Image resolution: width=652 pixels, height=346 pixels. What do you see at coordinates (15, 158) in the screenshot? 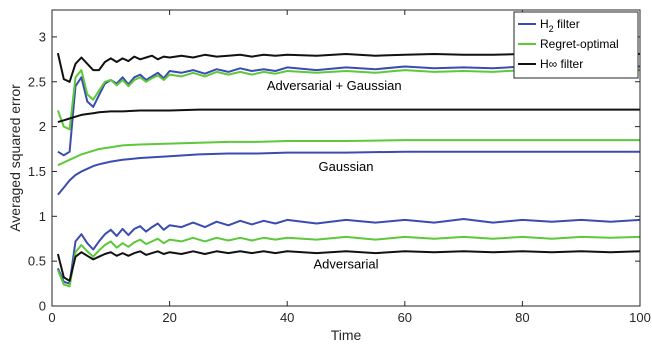
I see `y-axis-label: Averaged squared error` at bounding box center [15, 158].